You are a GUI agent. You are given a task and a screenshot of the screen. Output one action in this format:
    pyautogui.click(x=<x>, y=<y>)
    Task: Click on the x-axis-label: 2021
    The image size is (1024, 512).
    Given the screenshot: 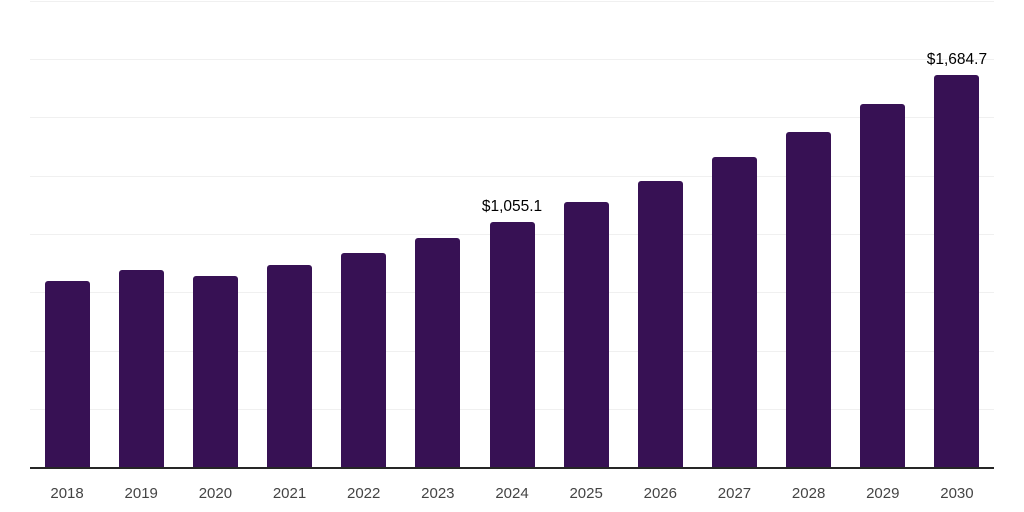 What is the action you would take?
    pyautogui.click(x=289, y=493)
    